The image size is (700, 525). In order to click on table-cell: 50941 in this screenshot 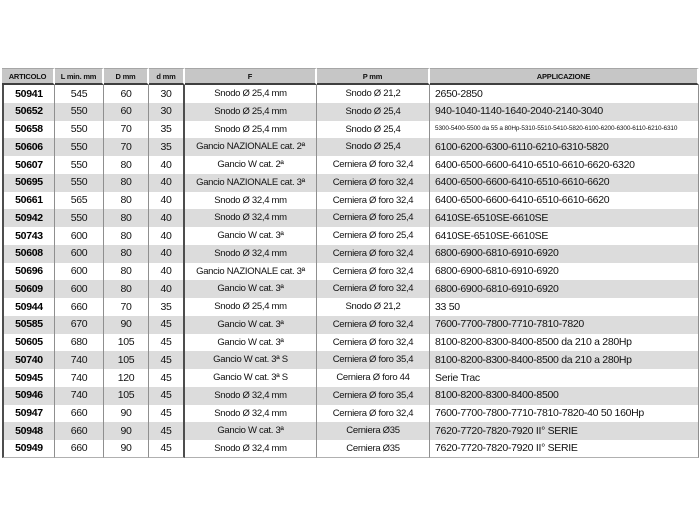, I will do `click(28, 94)`.